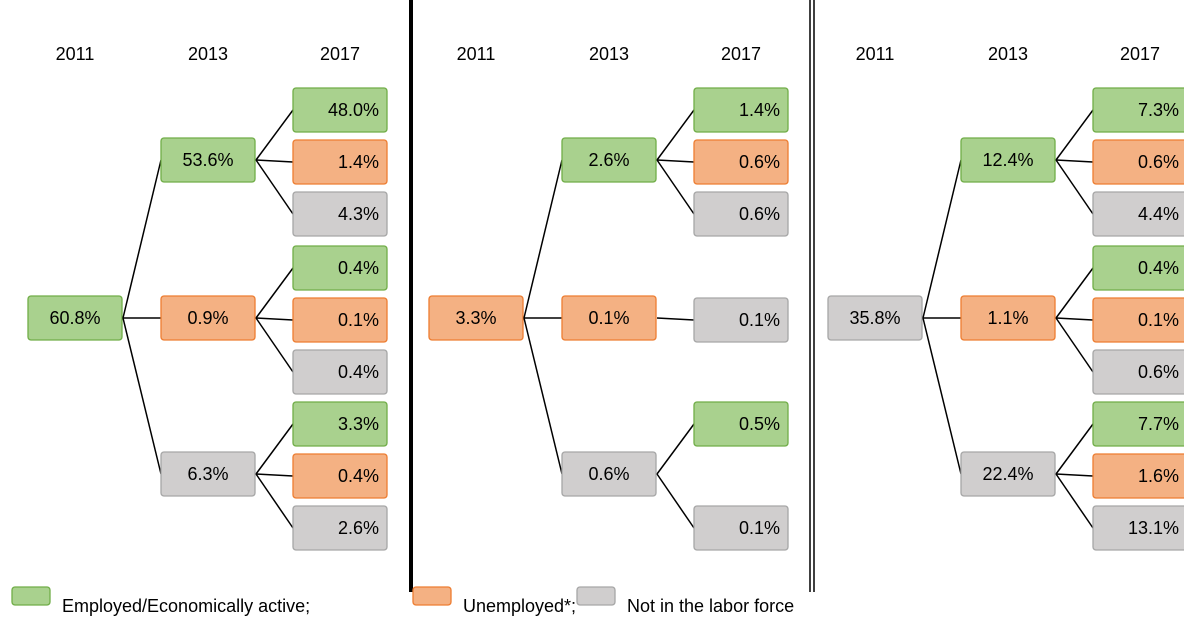 The height and width of the screenshot is (619, 1184). Describe the element at coordinates (1158, 110) in the screenshot. I see `box-label: 7.3%` at that location.